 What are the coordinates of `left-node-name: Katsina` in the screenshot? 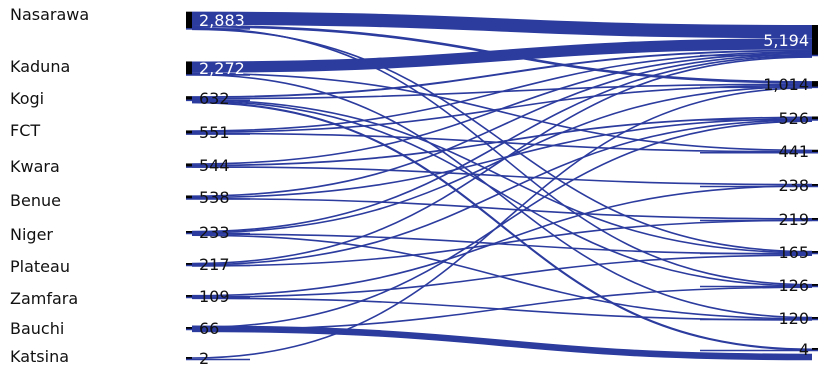 It's located at (39, 356).